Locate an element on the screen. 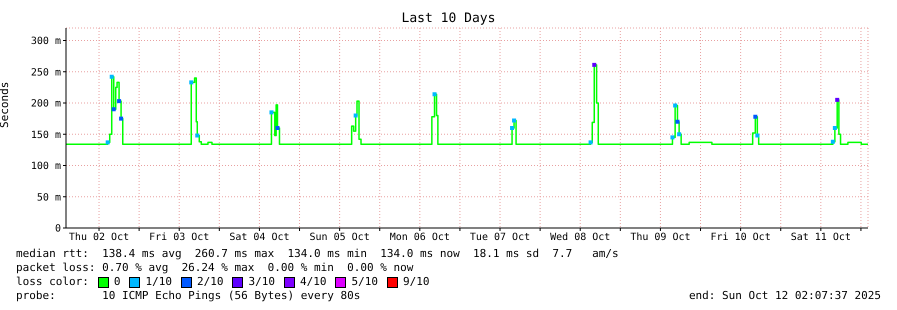 The width and height of the screenshot is (897, 310). legend-label: 9/10 is located at coordinates (416, 282).